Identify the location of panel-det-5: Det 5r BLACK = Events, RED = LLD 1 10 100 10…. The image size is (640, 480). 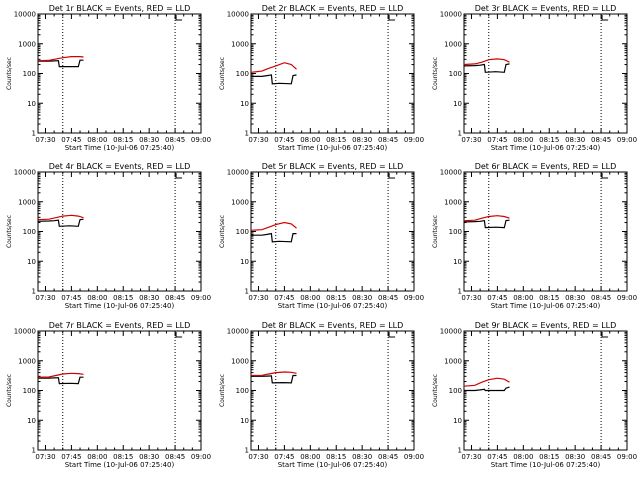
(321, 236).